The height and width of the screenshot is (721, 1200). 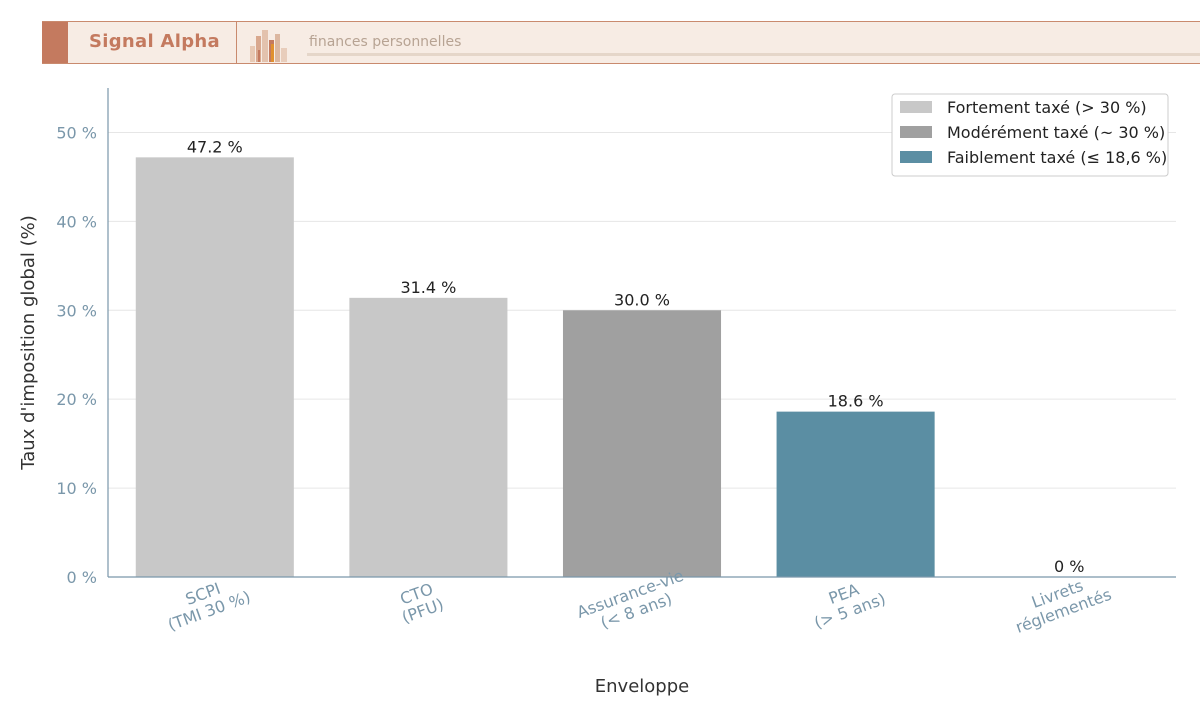 I want to click on legend-label: Modérément taxé (~ 30 %), so click(x=1056, y=132).